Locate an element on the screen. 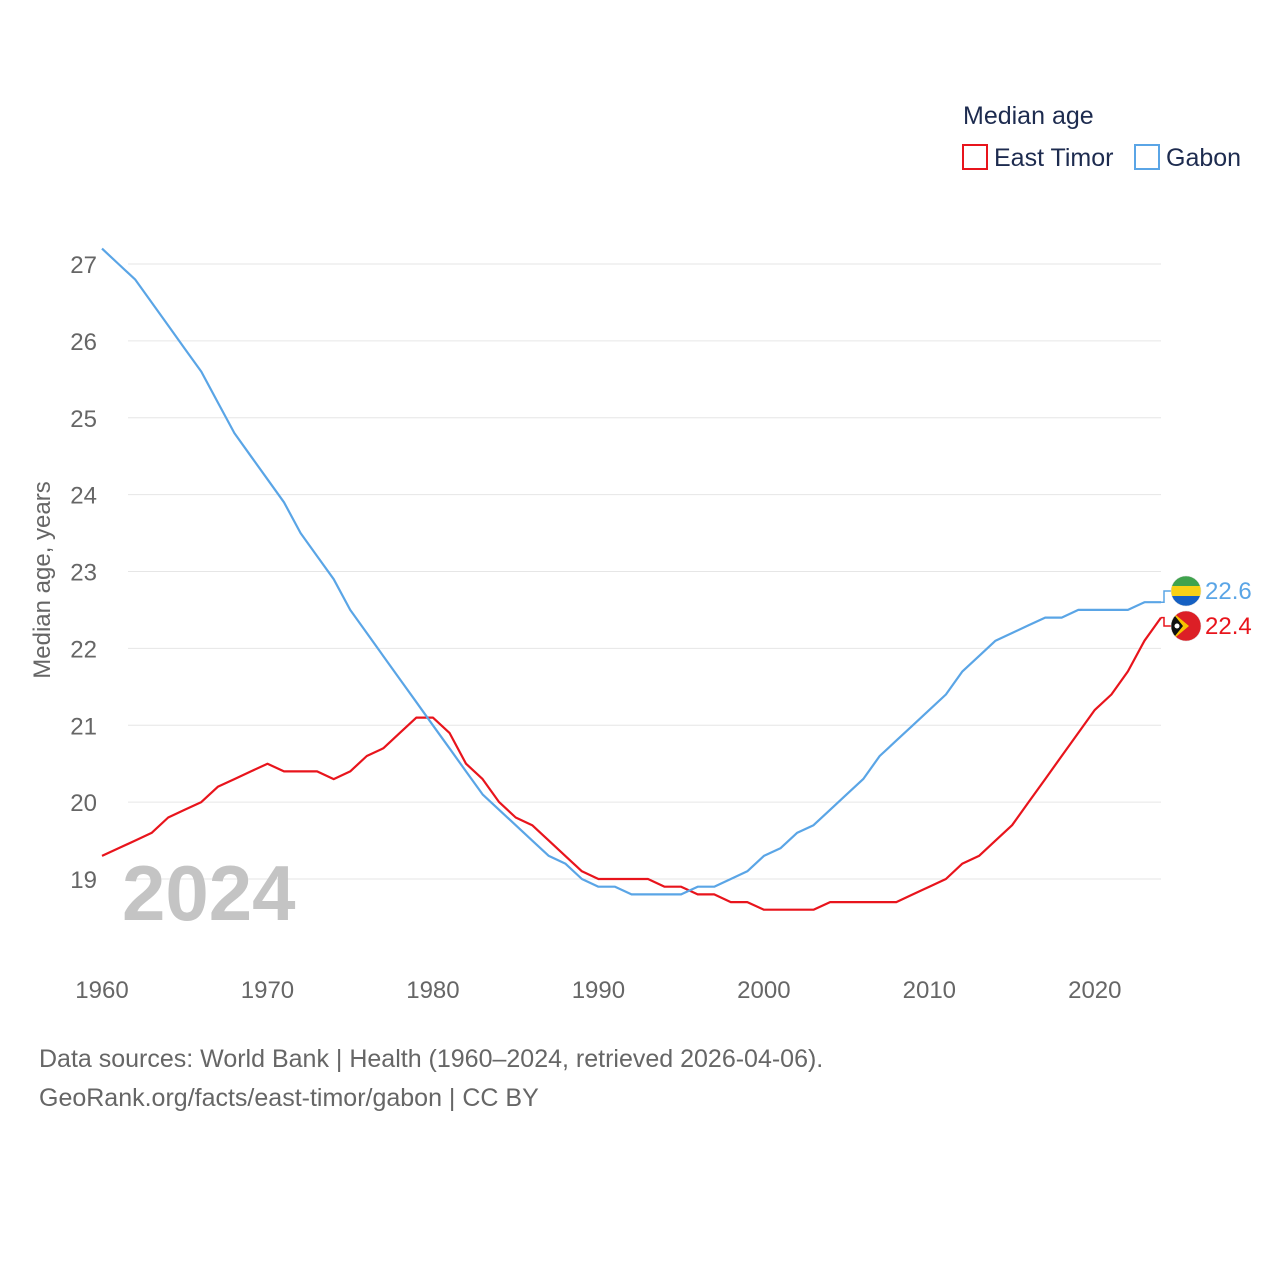 The image size is (1280, 1280). y-tick-labels: 19 20 21 22 23 24 25 26 27 is located at coordinates (83, 573).